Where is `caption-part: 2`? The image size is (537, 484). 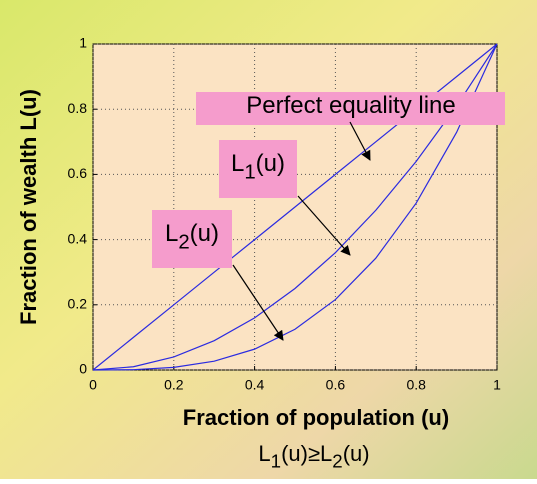
caption-part: 2 is located at coordinates (337, 461).